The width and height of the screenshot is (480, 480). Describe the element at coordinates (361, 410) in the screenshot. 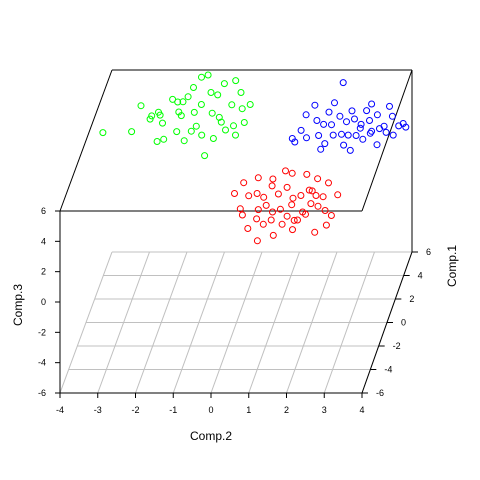

I see `x-tick-label: 4` at that location.